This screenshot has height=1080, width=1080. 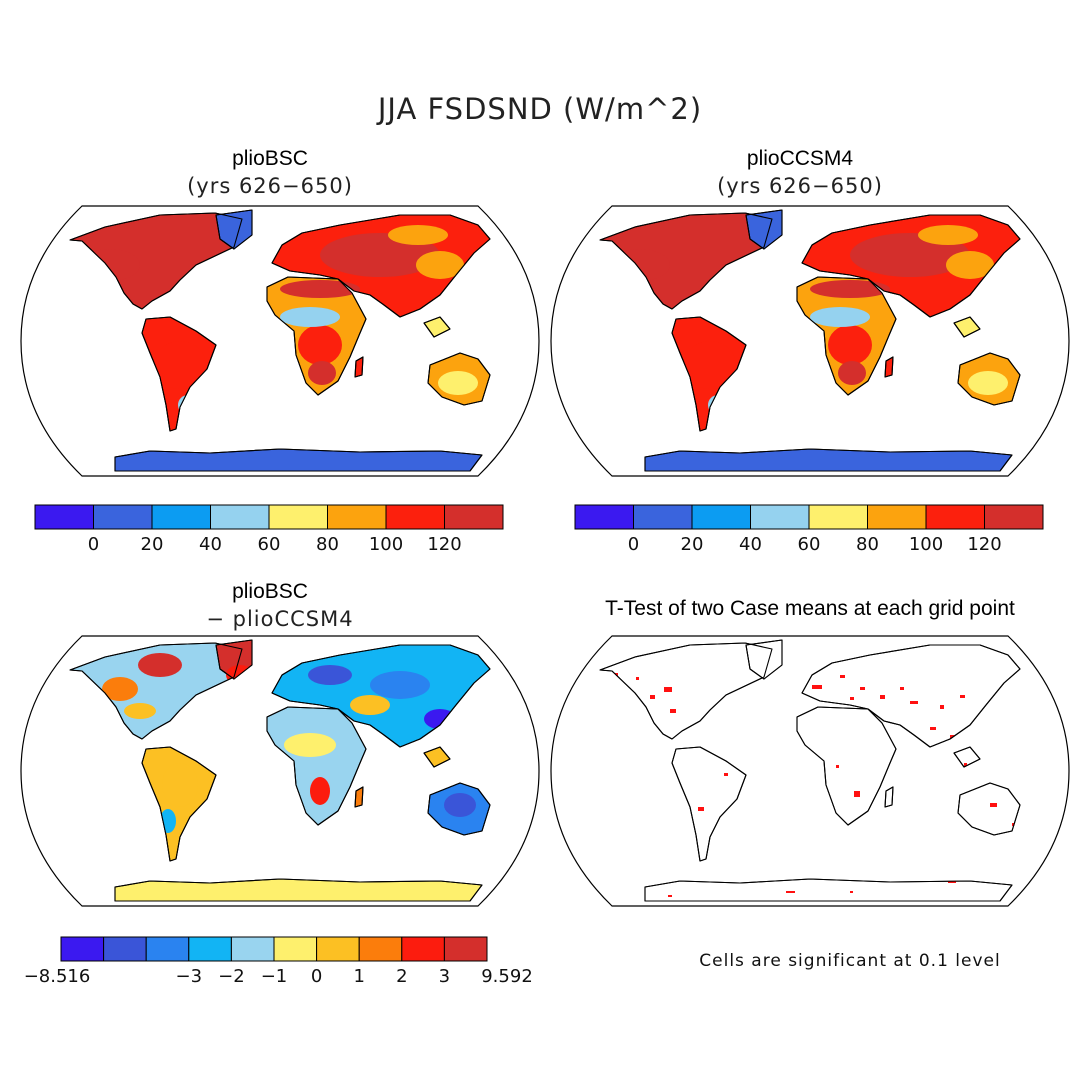 I want to click on significance-note: Cells are significant at 0.1 level, so click(x=850, y=961).